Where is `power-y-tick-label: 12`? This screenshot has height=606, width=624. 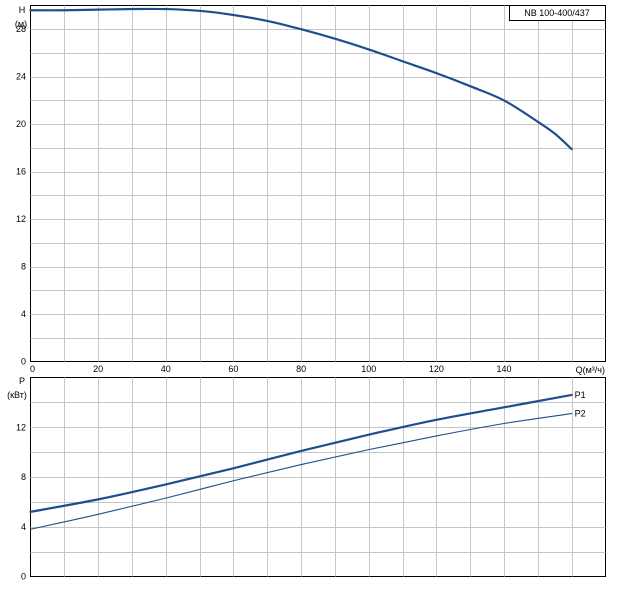 power-y-tick-label: 12 is located at coordinates (21, 427).